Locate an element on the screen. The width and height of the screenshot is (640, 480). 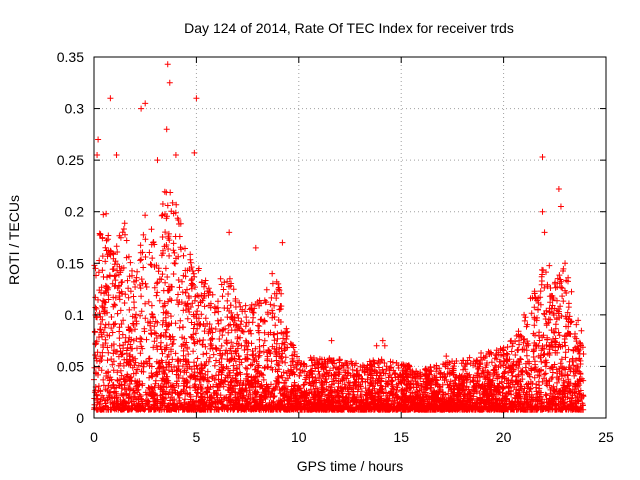
y-tick-label: 0.25 is located at coordinates (70, 160).